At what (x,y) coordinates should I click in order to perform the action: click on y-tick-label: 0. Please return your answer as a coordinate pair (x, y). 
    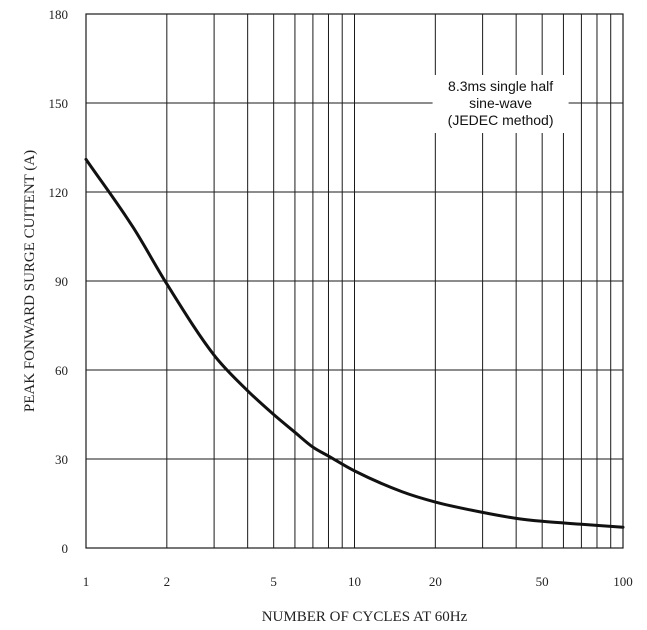
    Looking at the image, I should click on (65, 548).